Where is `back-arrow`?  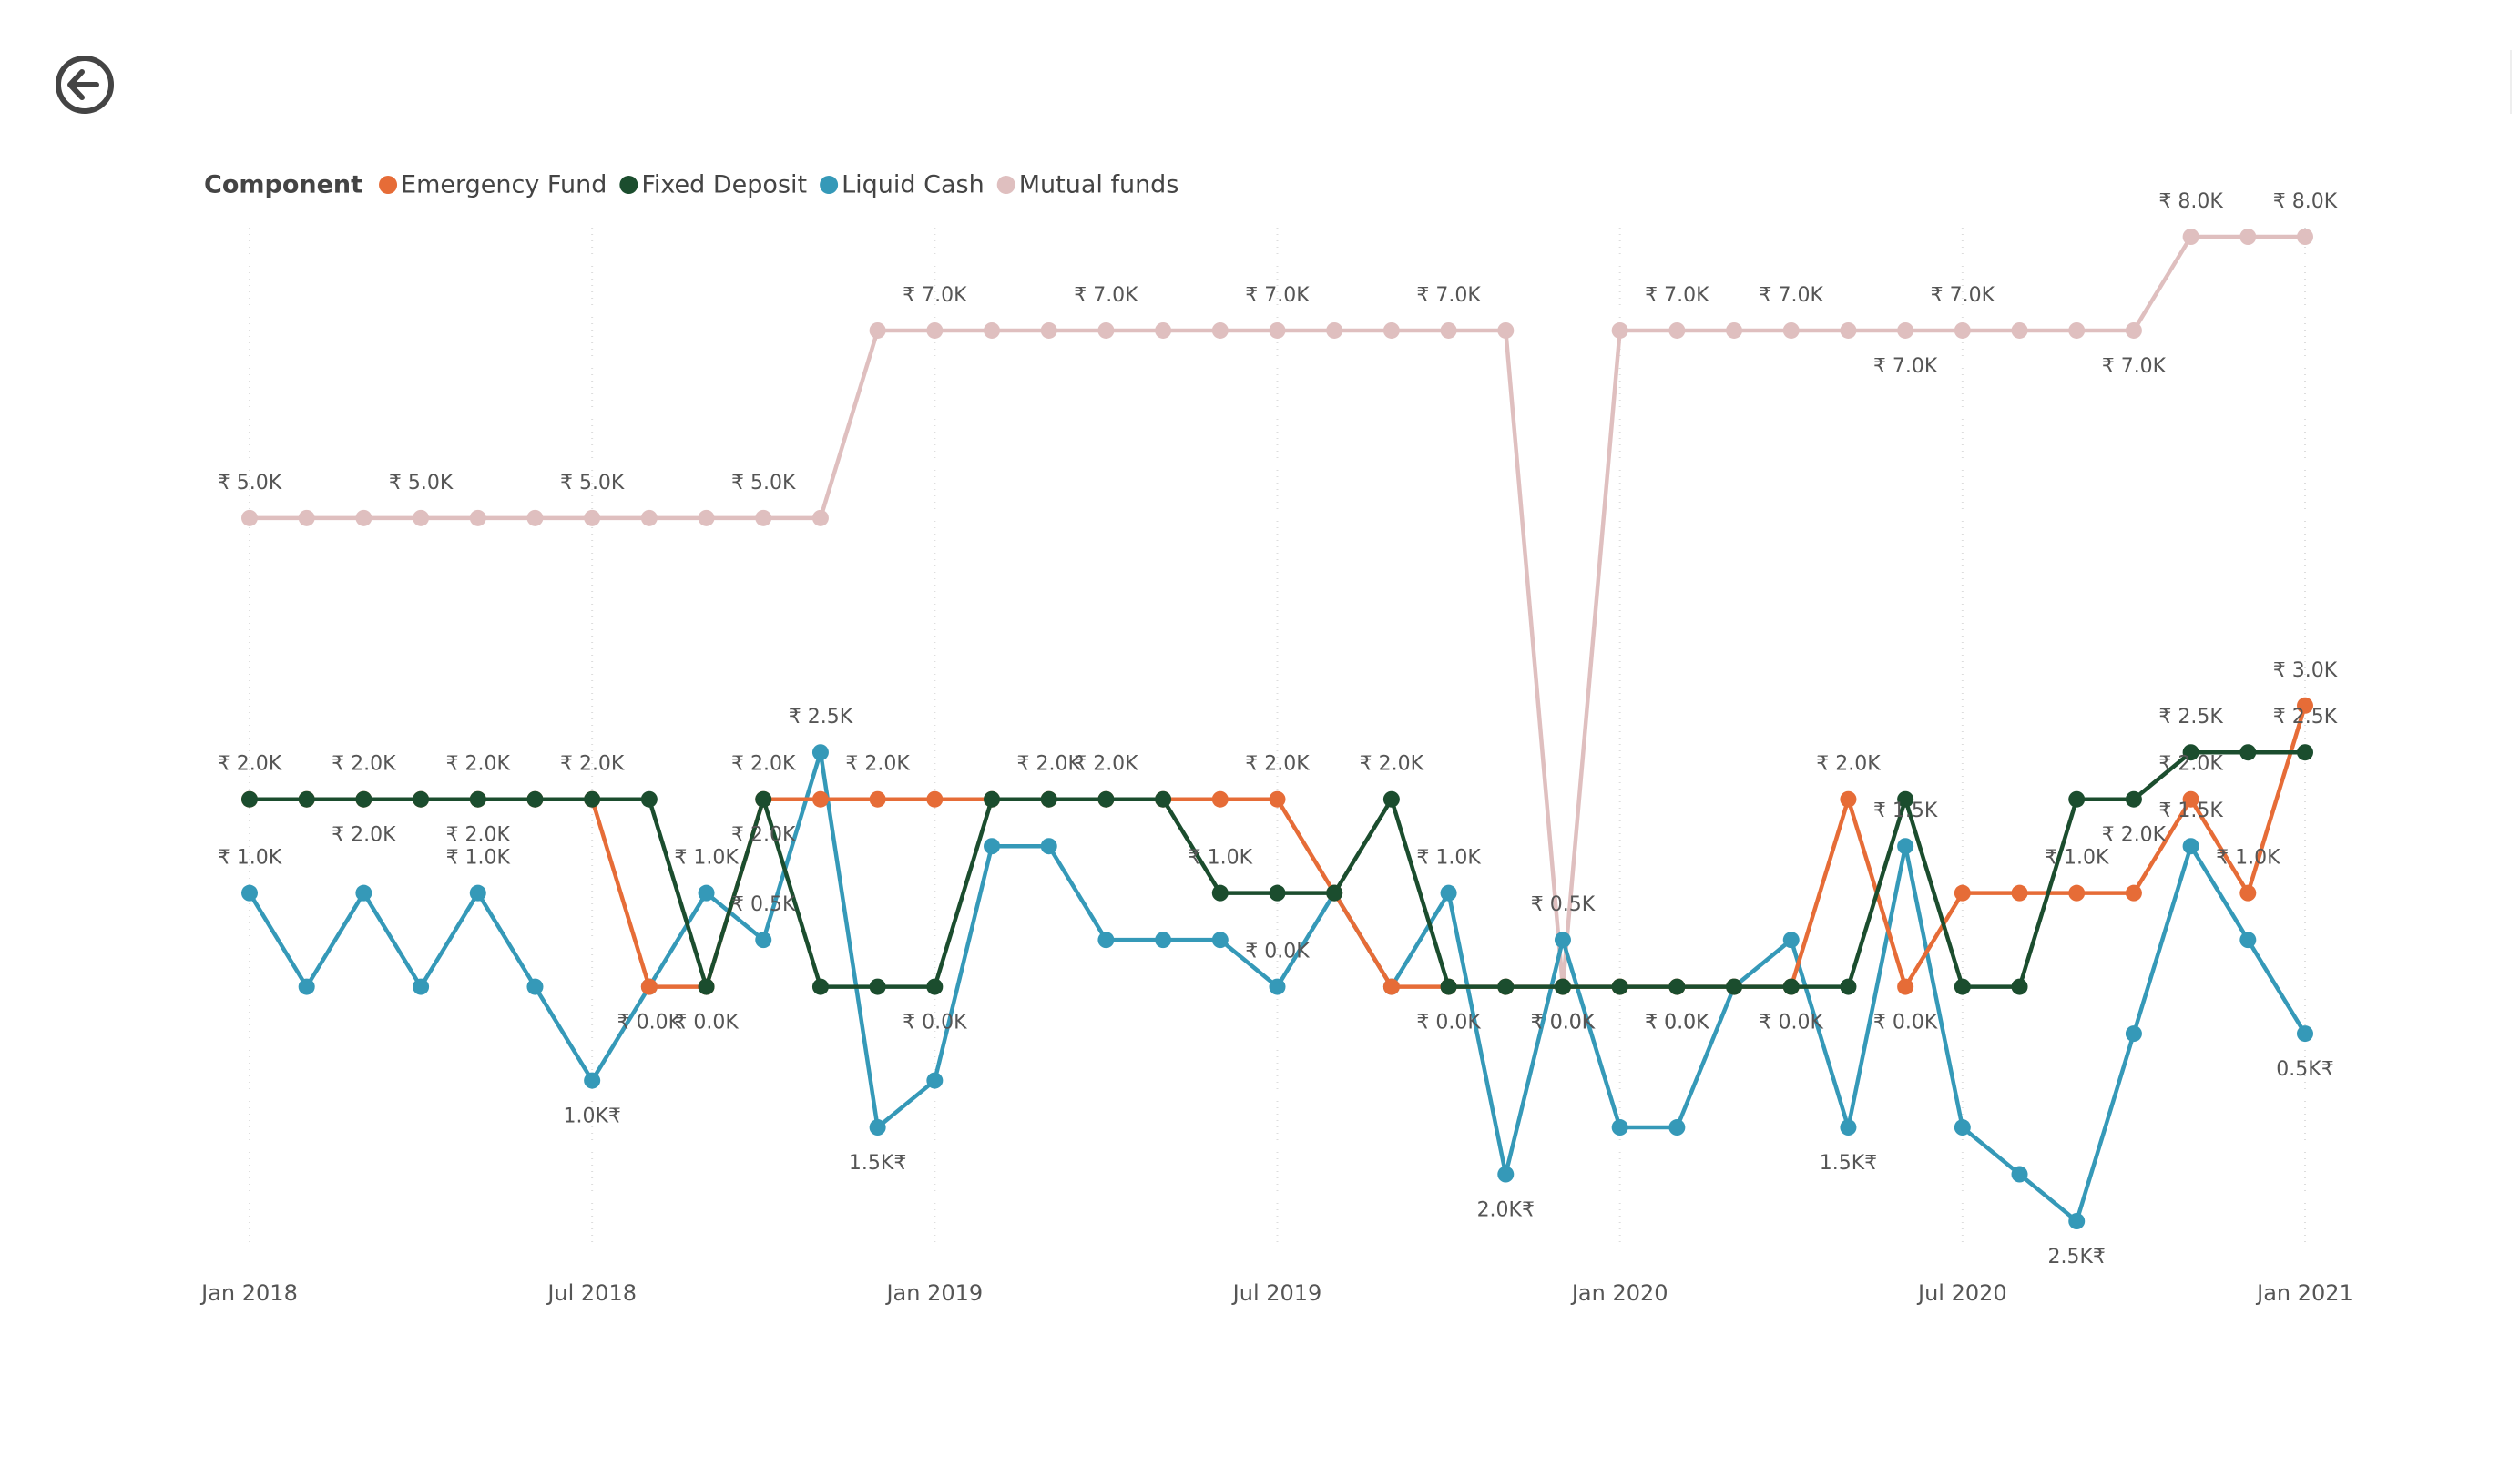 back-arrow is located at coordinates (83, 85).